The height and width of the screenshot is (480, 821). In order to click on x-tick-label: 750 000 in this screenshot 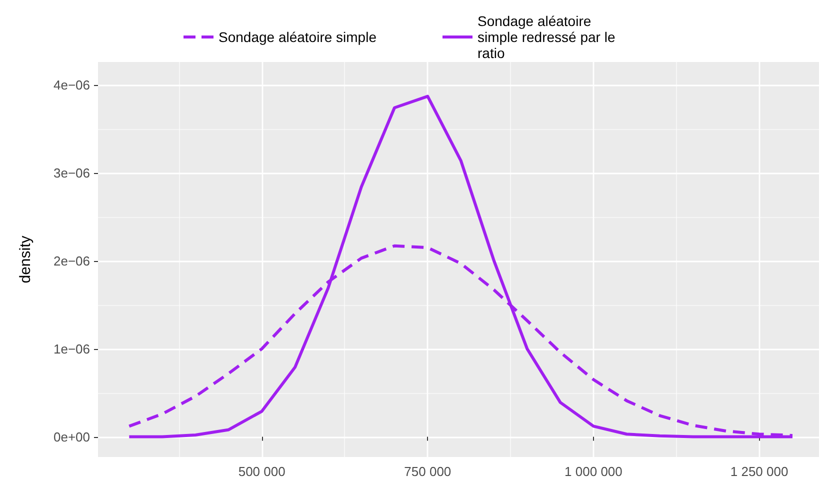, I will do `click(428, 471)`.